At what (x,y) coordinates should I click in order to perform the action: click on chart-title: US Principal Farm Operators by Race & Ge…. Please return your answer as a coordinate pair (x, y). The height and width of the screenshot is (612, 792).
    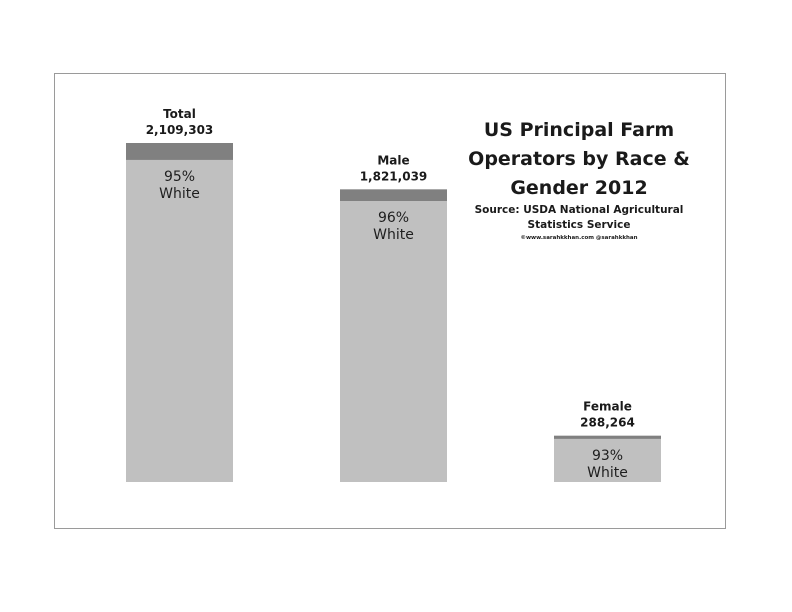
    Looking at the image, I should click on (579, 159).